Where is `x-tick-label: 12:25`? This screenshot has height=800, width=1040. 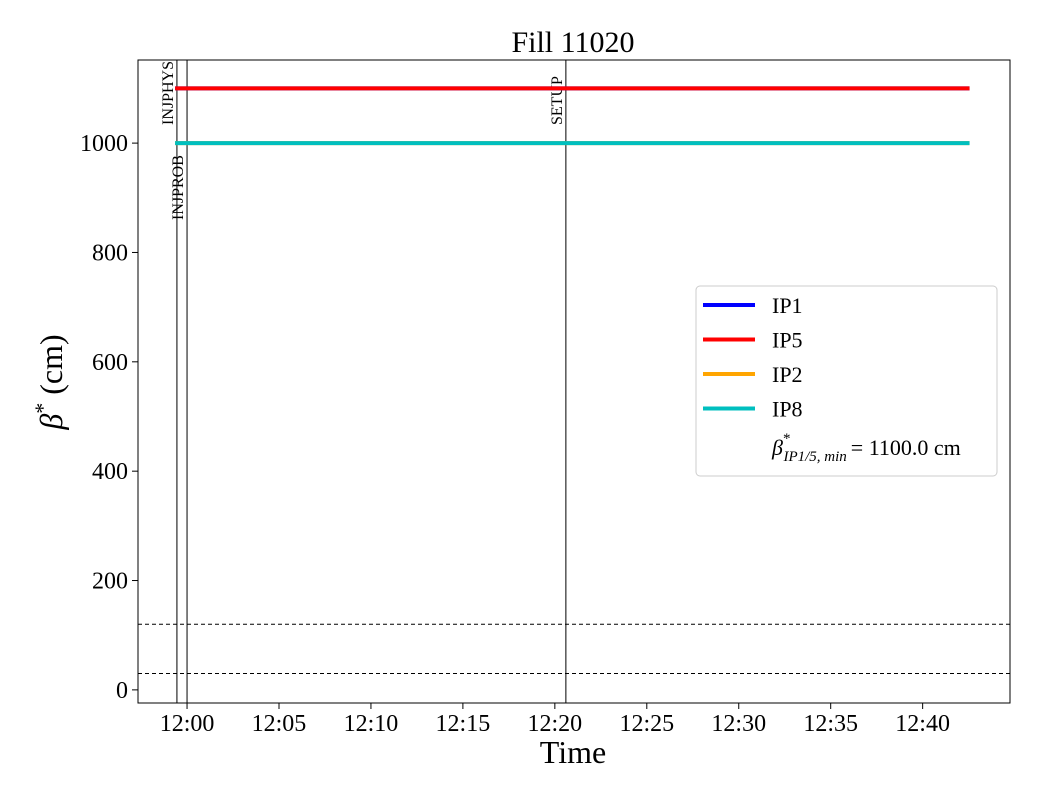 x-tick-label: 12:25 is located at coordinates (646, 724).